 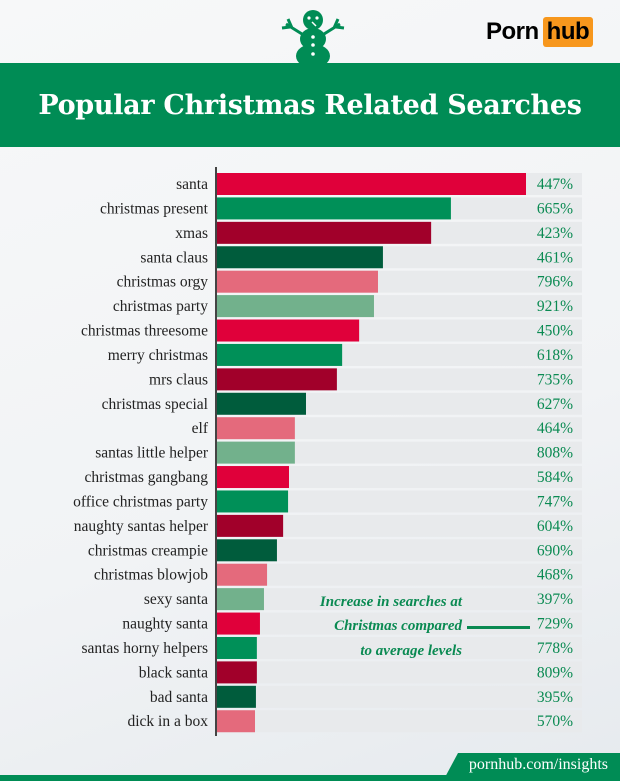 What do you see at coordinates (555, 208) in the screenshot?
I see `increase-label: 665%` at bounding box center [555, 208].